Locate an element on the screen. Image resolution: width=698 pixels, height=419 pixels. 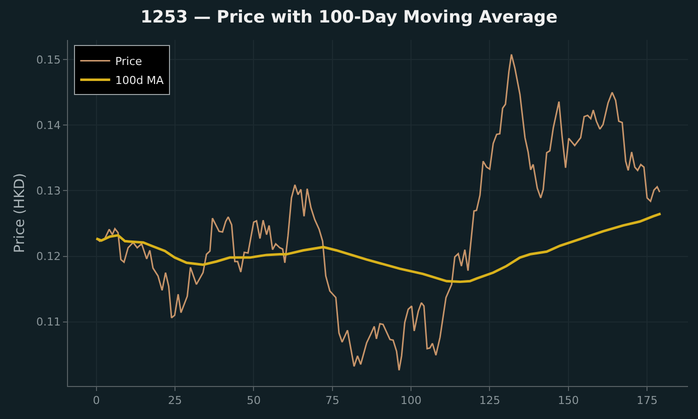
x-tick-label: 175 is located at coordinates (647, 401).